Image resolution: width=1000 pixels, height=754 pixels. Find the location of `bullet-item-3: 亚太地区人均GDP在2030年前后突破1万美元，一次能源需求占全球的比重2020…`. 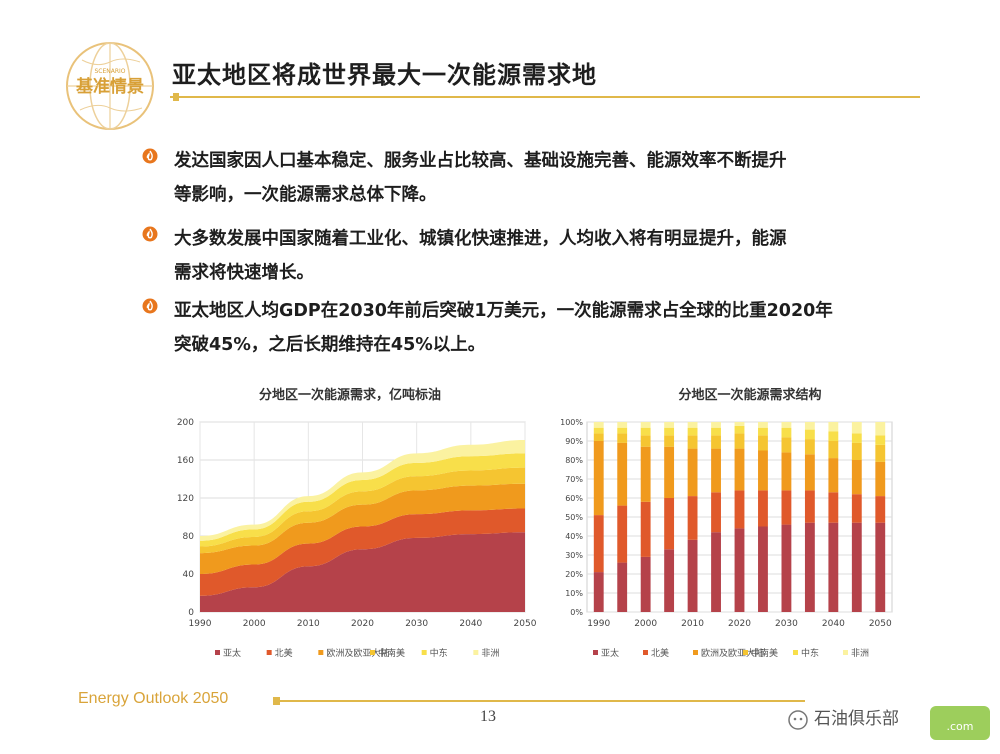

bullet-item-3: 亚太地区人均GDP在2030年前后突破1万美元，一次能源需求占全球的比重2020… is located at coordinates (537, 329).